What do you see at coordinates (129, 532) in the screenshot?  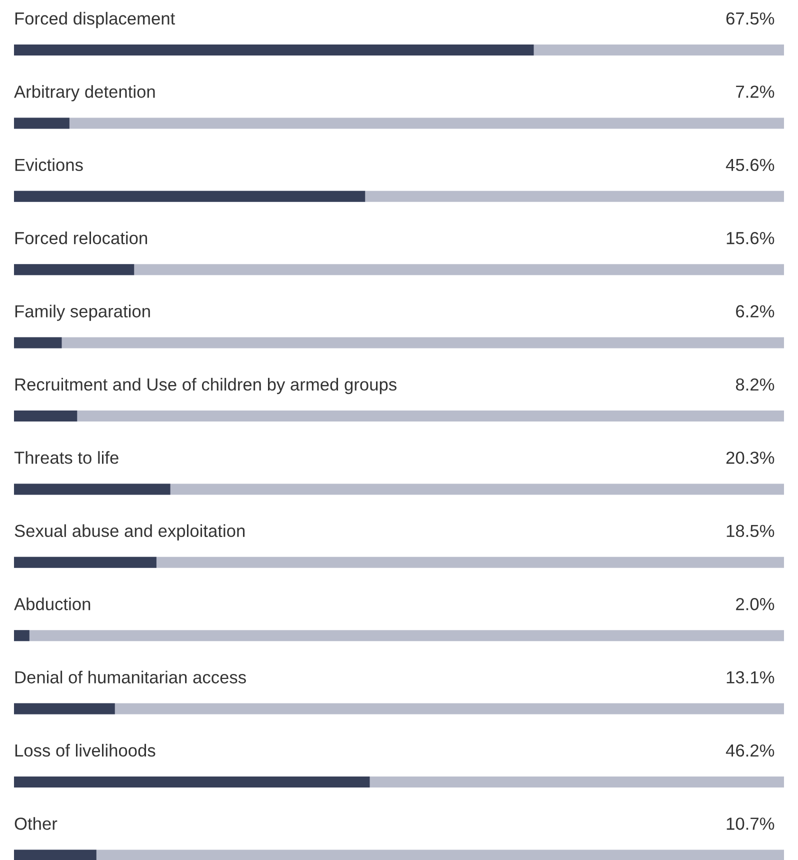 I see `y-tick-label: Sexual abuse and exploitation` at bounding box center [129, 532].